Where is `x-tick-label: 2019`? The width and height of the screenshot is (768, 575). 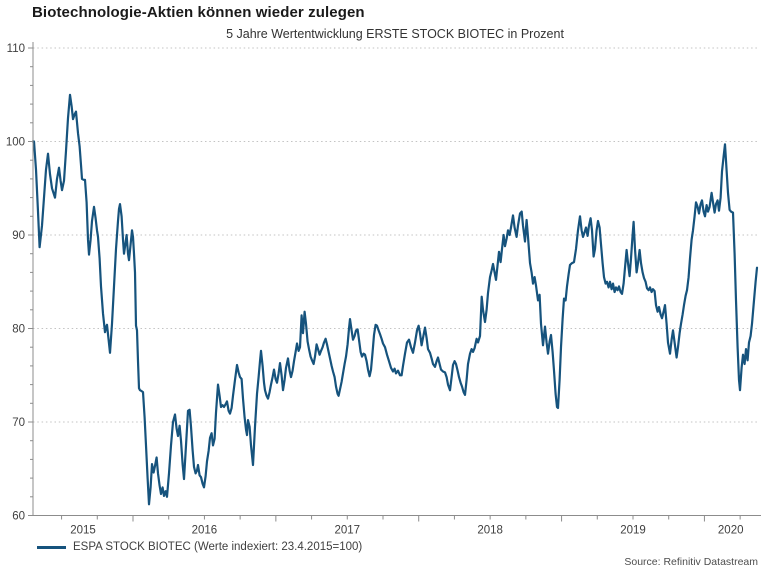
x-tick-label: 2019 is located at coordinates (633, 531).